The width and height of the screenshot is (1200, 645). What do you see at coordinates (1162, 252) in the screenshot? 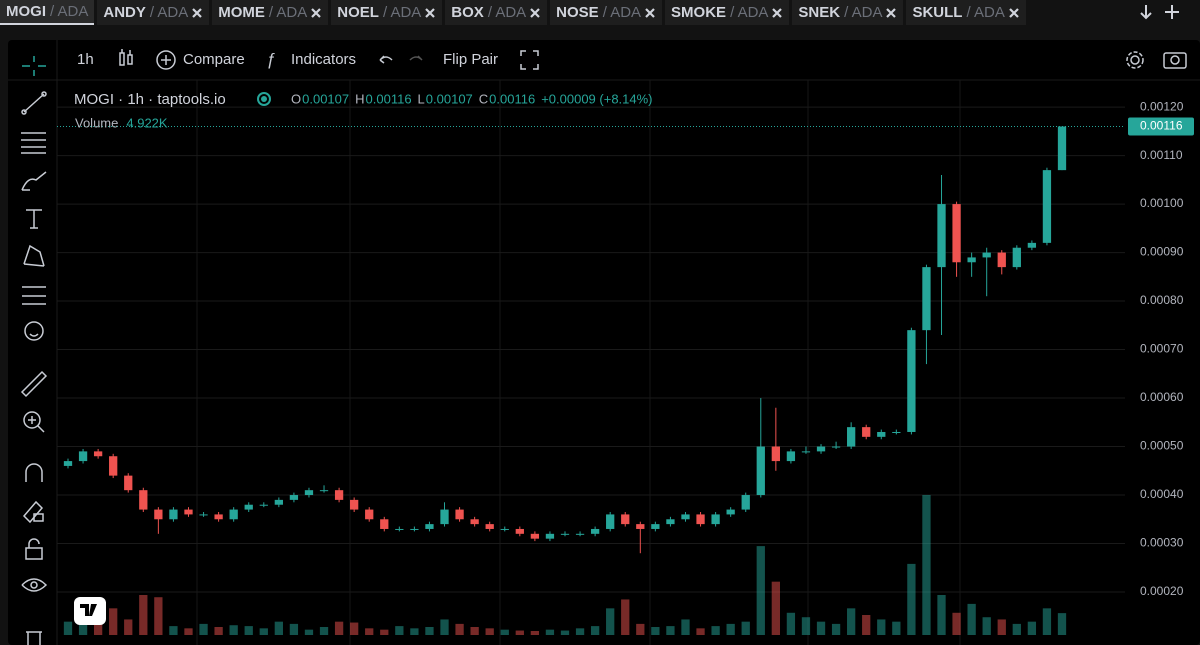
I see `y-tick-label: 0.00090` at bounding box center [1162, 252].